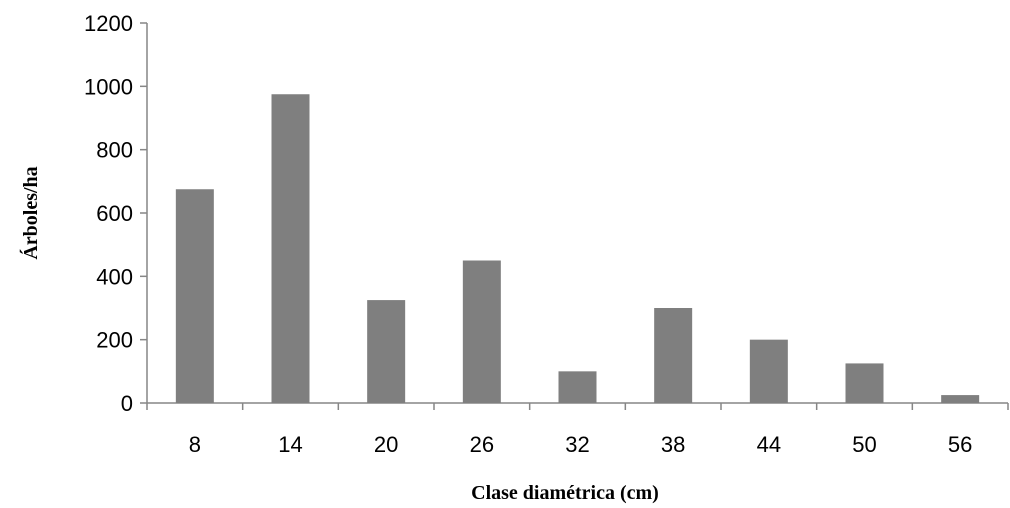  I want to click on x-axis: 8 14 20 26 32 38 44 50 56, so click(577, 429).